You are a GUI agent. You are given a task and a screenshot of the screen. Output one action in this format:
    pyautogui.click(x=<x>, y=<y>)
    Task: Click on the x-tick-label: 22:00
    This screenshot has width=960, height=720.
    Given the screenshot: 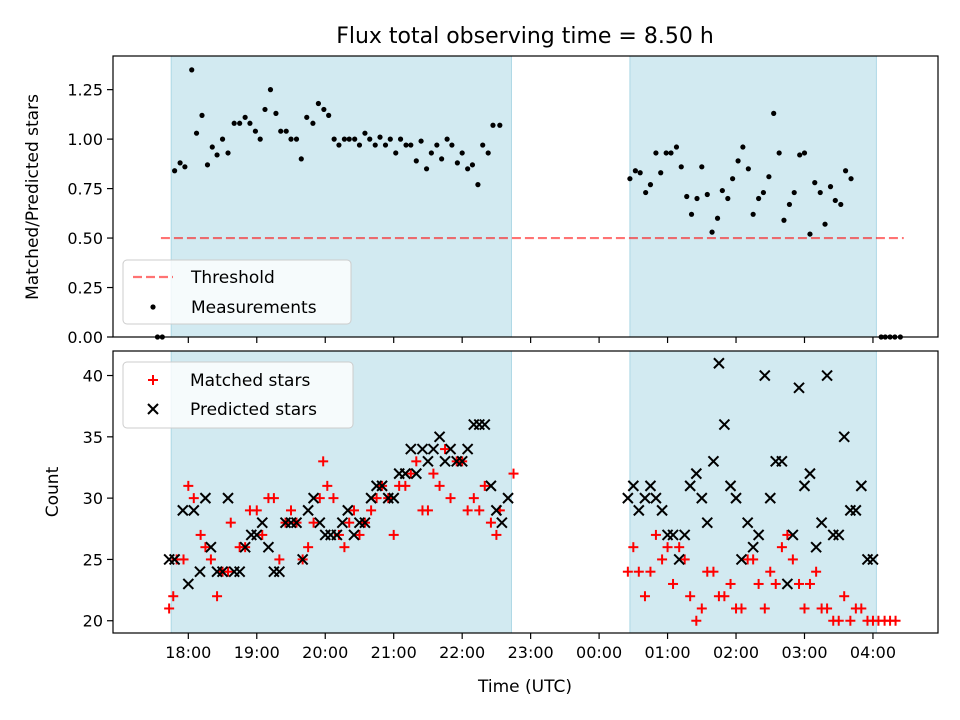 What is the action you would take?
    pyautogui.click(x=462, y=652)
    